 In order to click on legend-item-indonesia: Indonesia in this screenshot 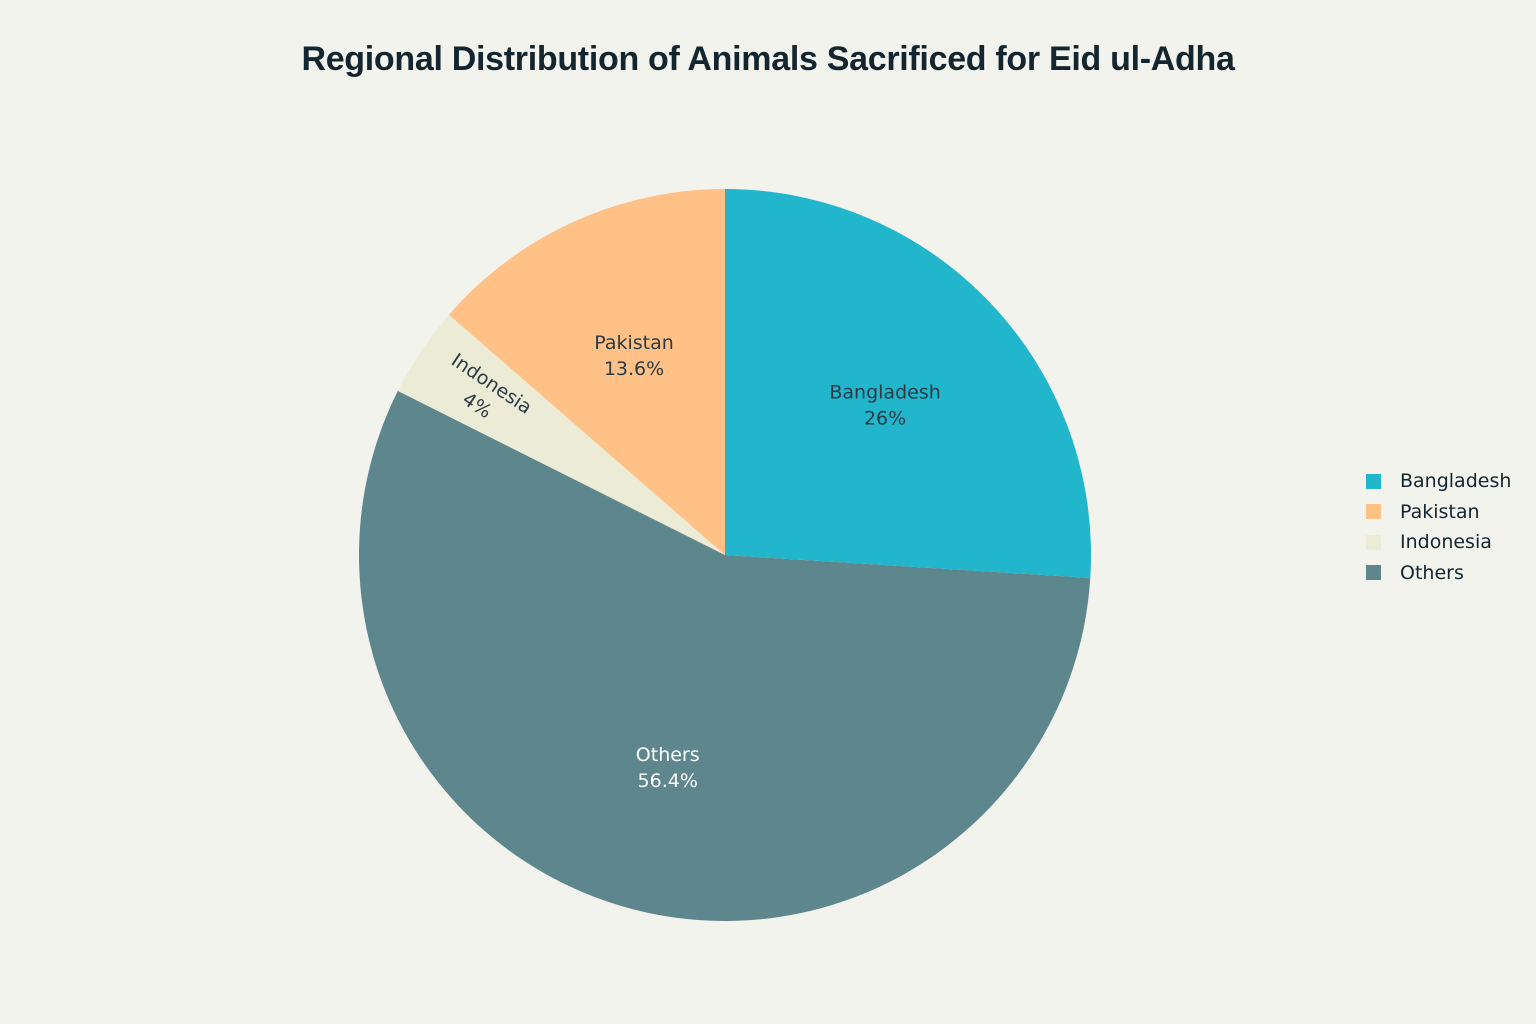, I will do `click(1438, 542)`.